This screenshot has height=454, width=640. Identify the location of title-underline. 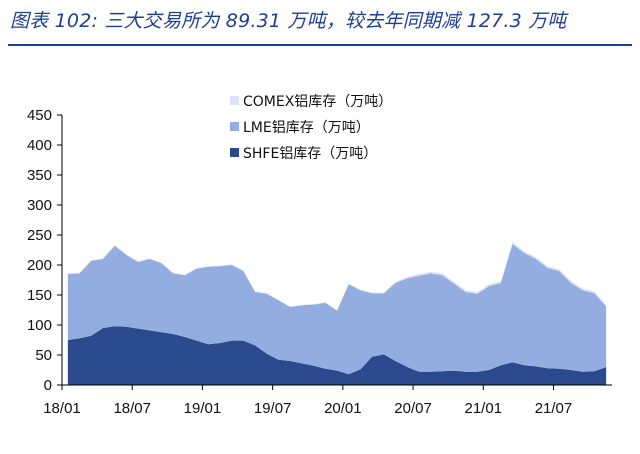
(320, 45).